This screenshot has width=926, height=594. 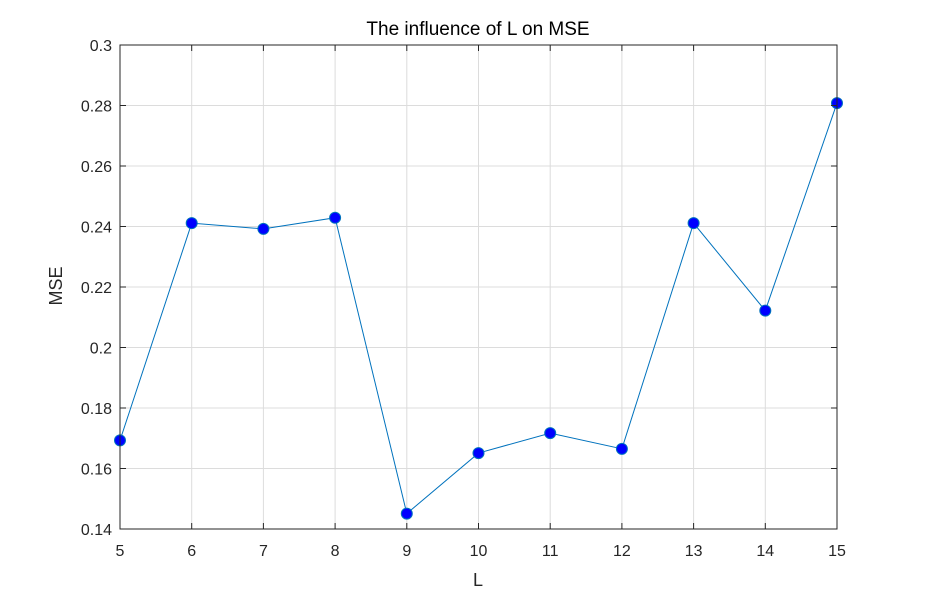 What do you see at coordinates (550, 551) in the screenshot?
I see `x-tick-label: 11` at bounding box center [550, 551].